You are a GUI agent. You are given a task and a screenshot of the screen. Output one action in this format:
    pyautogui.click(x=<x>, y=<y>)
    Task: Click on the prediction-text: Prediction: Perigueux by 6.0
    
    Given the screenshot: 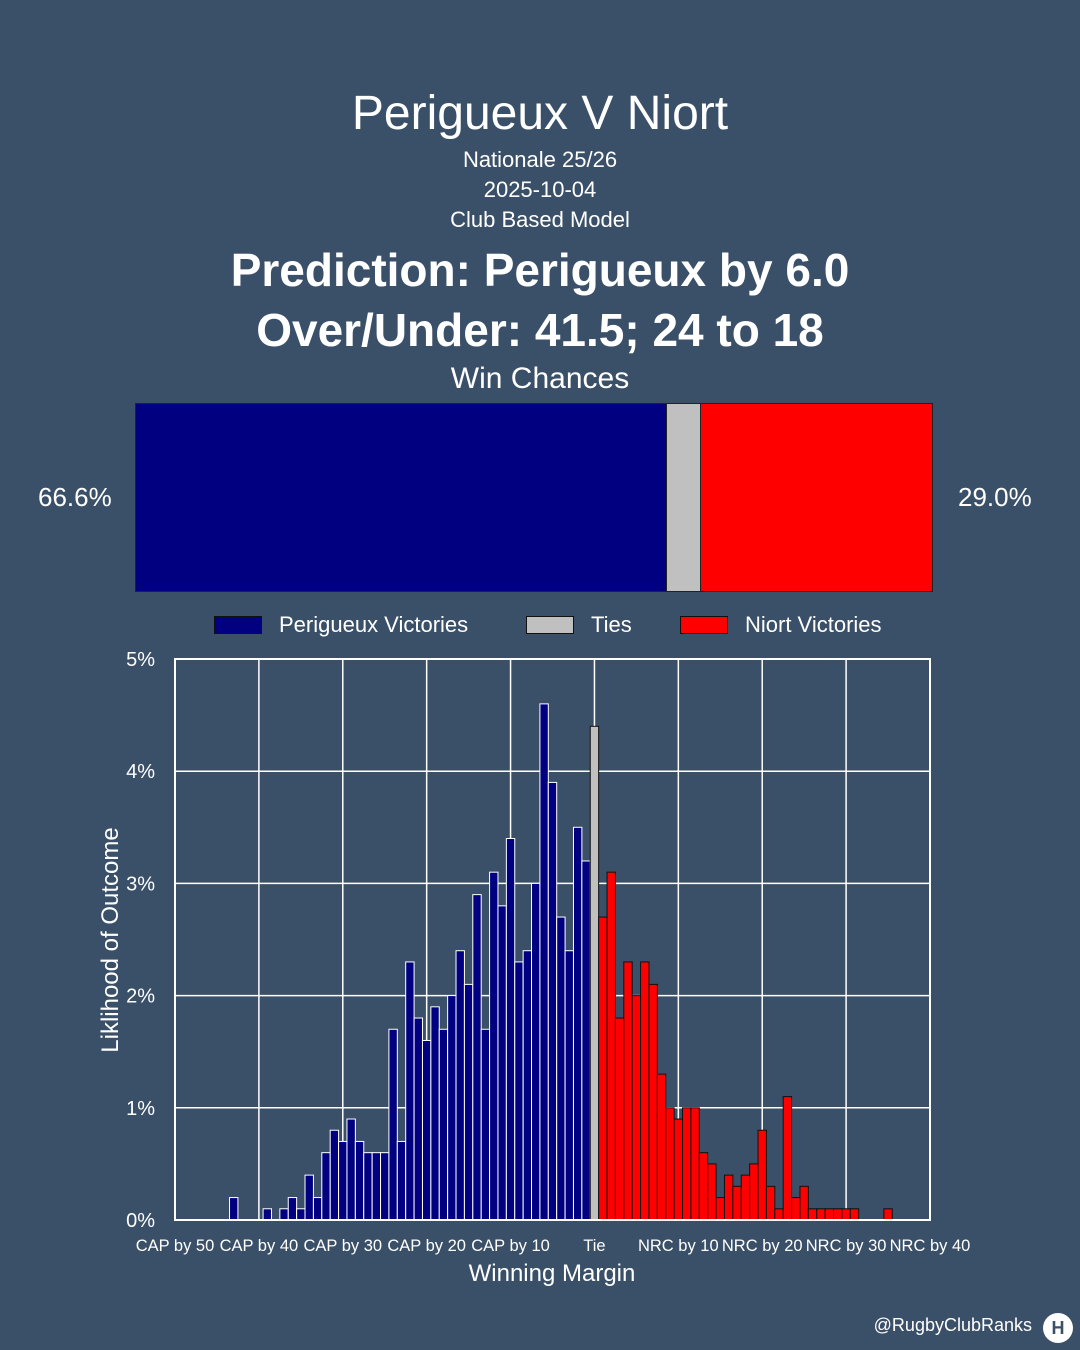 What is the action you would take?
    pyautogui.click(x=540, y=270)
    